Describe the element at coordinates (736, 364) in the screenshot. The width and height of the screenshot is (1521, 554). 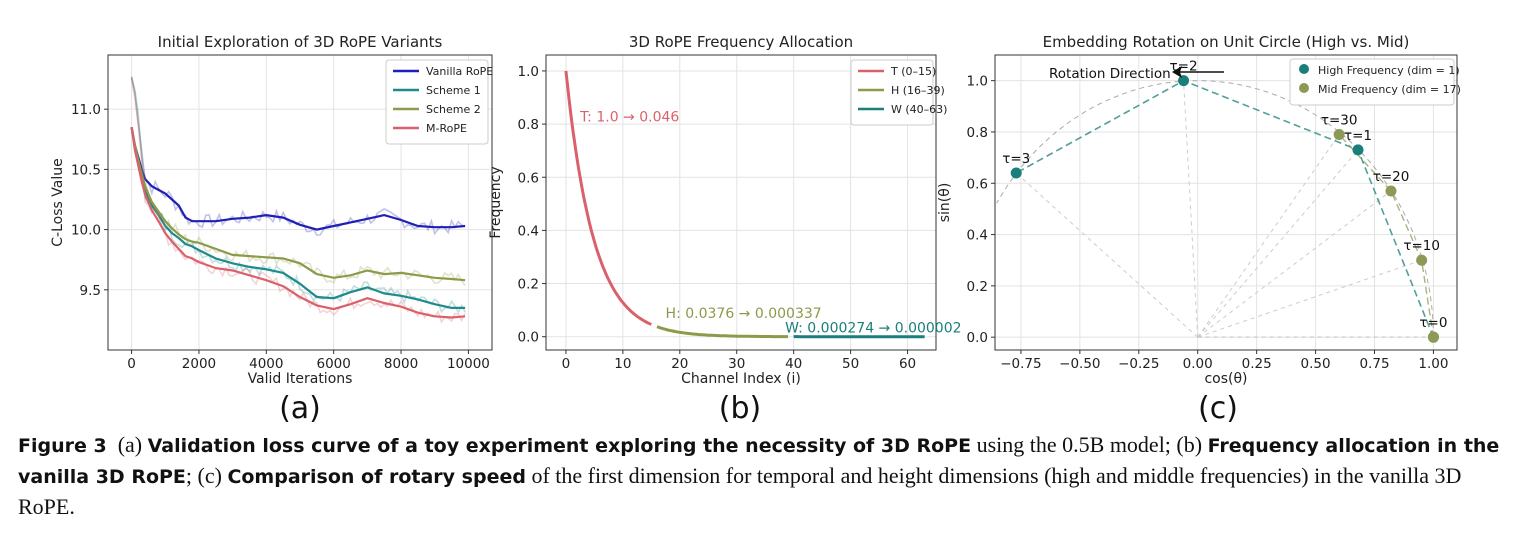
I see `b-xtick-label: 30` at that location.